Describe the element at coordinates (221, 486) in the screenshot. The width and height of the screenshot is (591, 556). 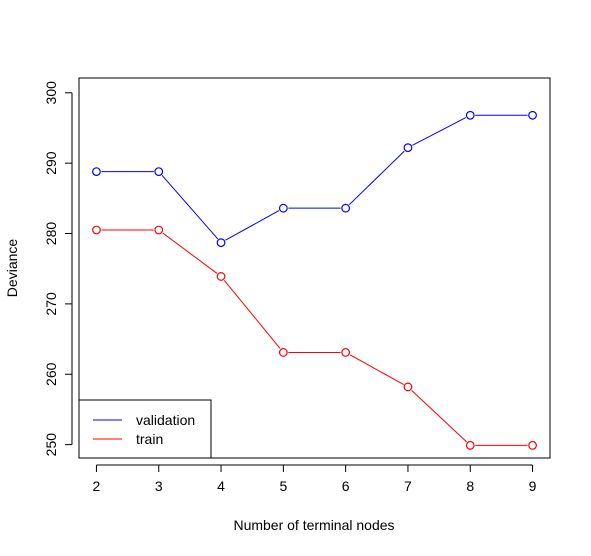
I see `x-tick-label-4: 4` at that location.